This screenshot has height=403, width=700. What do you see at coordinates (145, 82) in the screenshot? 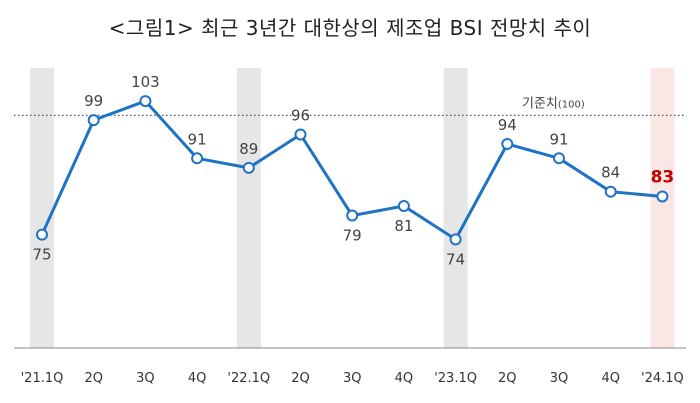
I see `data-label-2: 103` at bounding box center [145, 82].